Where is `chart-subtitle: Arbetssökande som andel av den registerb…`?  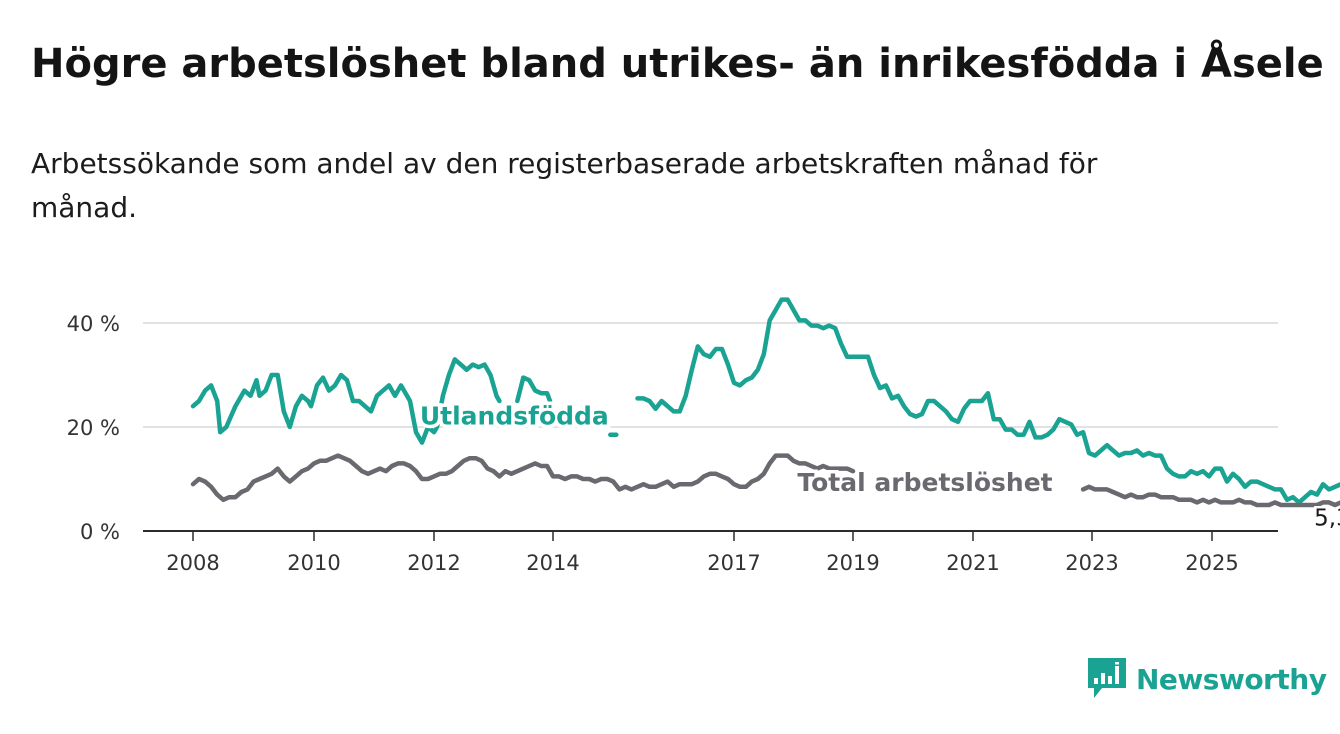 chart-subtitle: Arbetssökande som andel av den registerb… is located at coordinates (564, 185).